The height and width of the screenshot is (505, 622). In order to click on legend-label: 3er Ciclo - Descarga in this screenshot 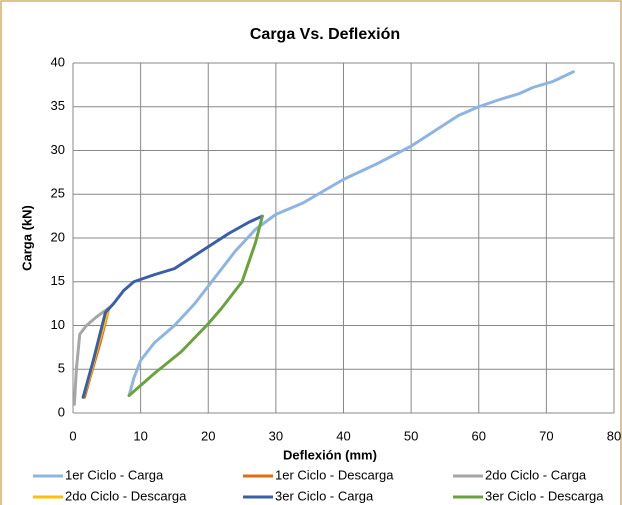, I will do `click(544, 495)`.